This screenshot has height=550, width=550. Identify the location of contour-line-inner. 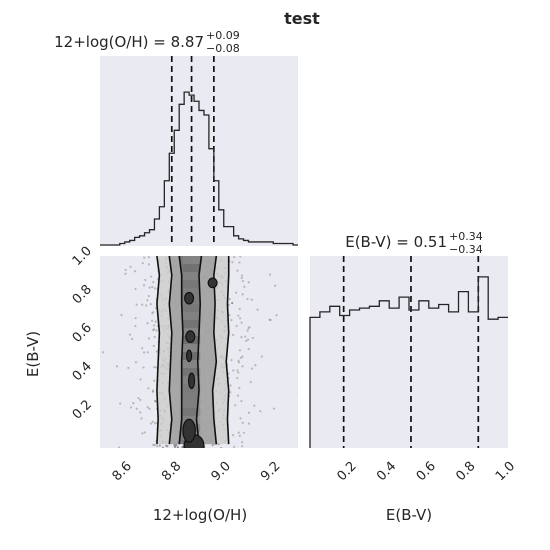
(181, 350).